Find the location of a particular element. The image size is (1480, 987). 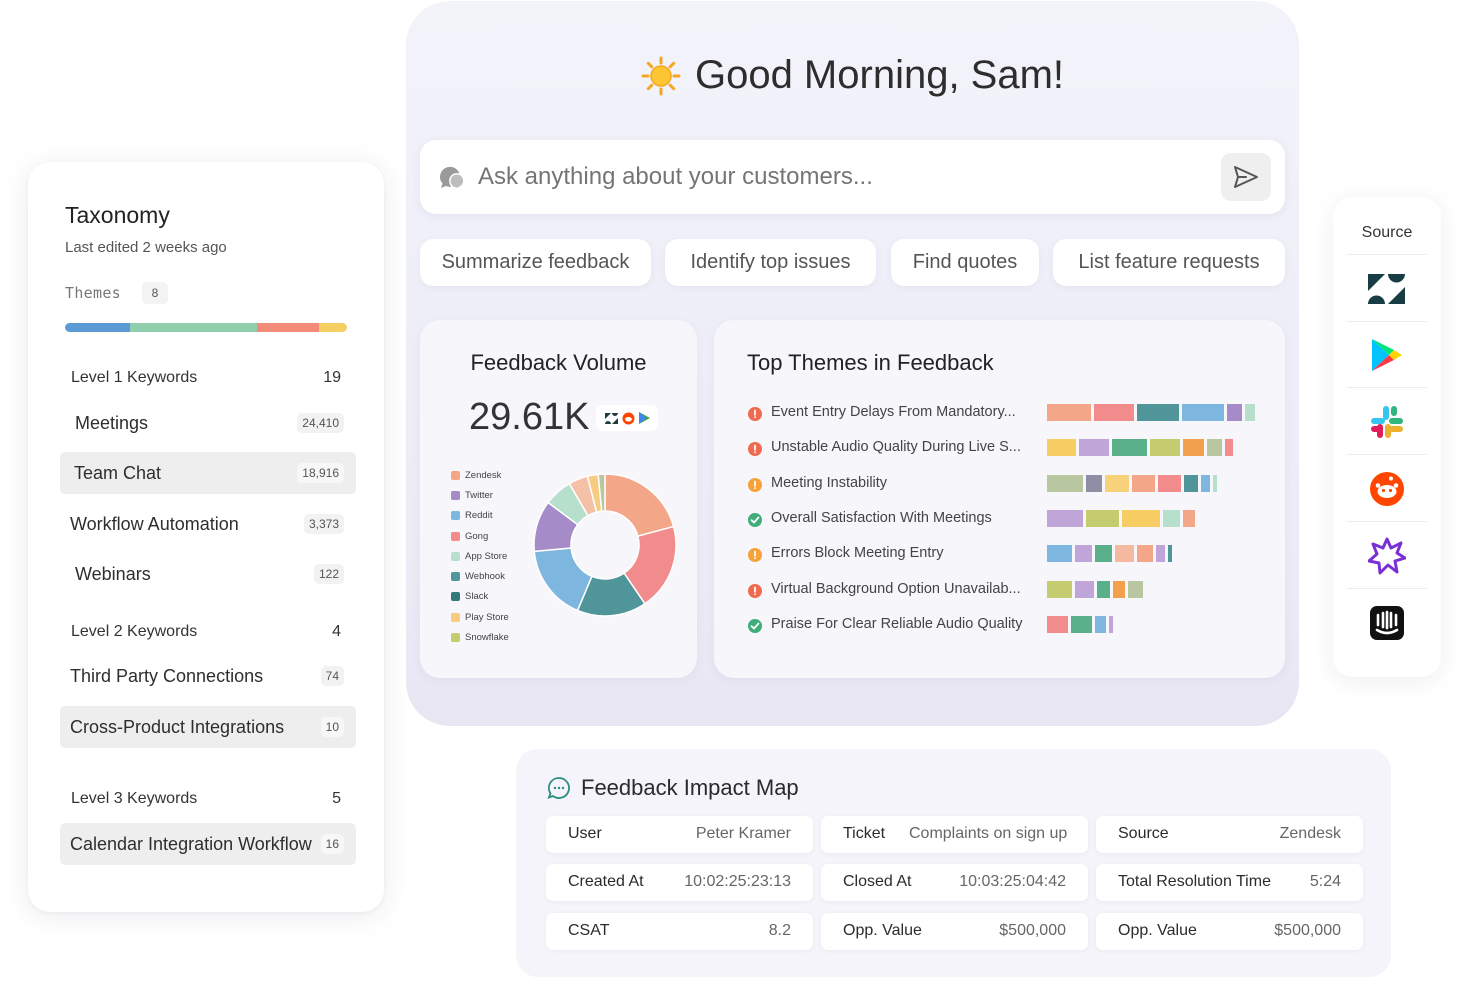

taxonomy-title: Taxonomy is located at coordinates (117, 215).